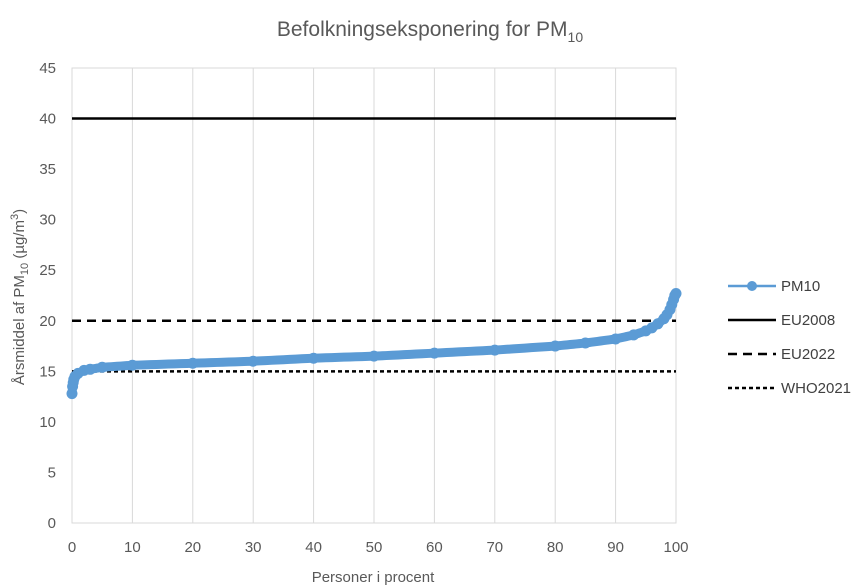  What do you see at coordinates (47, 270) in the screenshot?
I see `y-tick-25: 25` at bounding box center [47, 270].